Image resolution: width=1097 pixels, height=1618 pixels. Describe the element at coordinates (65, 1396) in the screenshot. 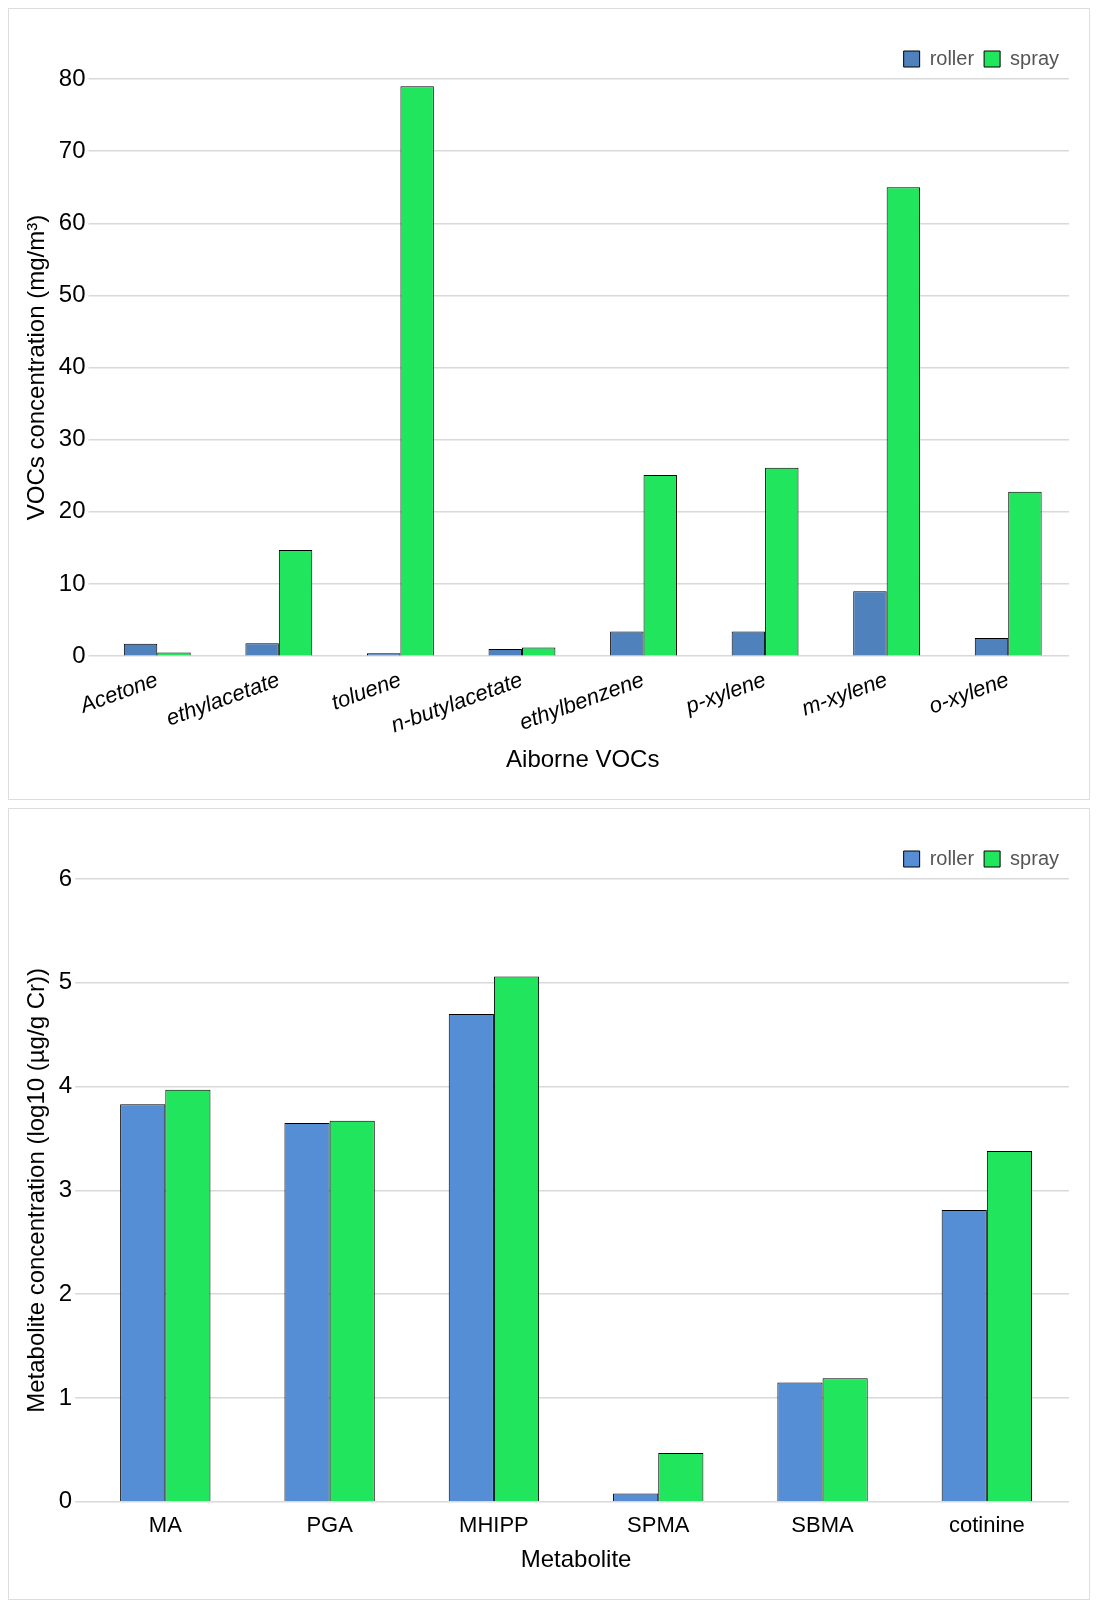

I see `y-tick-label: 1` at that location.